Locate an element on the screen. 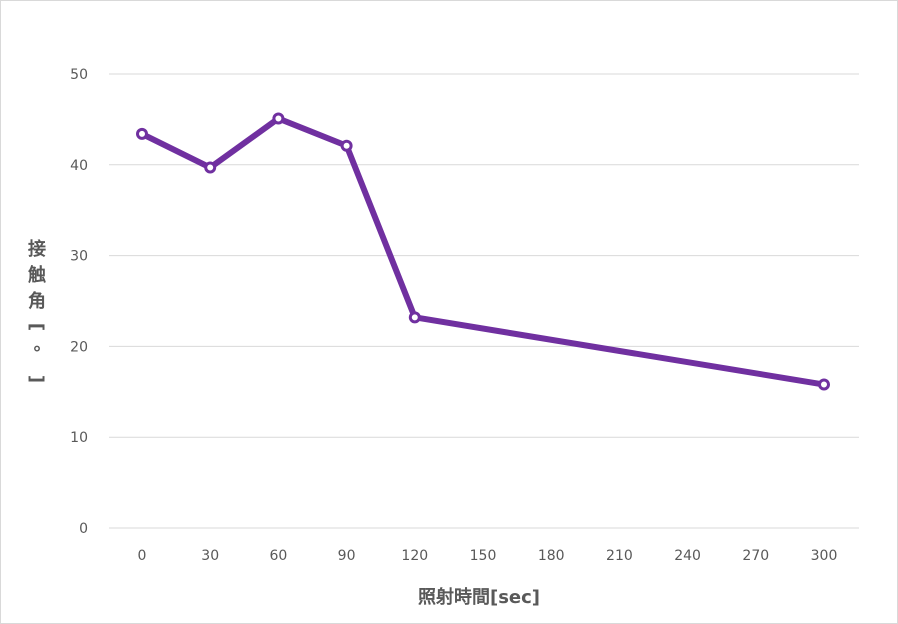  x-tick-label: 150 is located at coordinates (483, 556).